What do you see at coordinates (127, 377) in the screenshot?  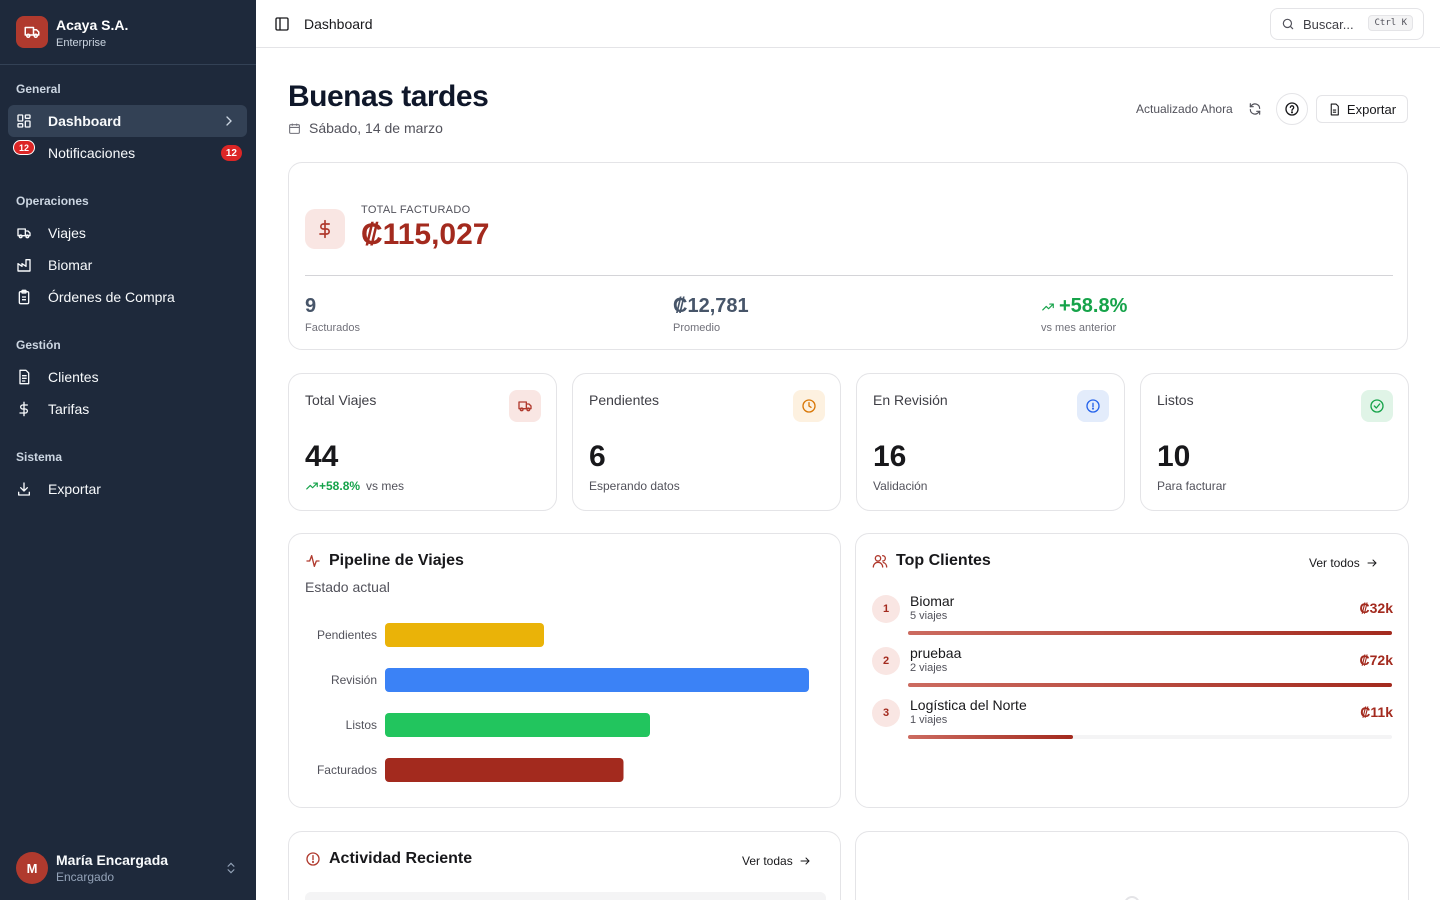 I see `sidebar-item-clientes: Clientes` at bounding box center [127, 377].